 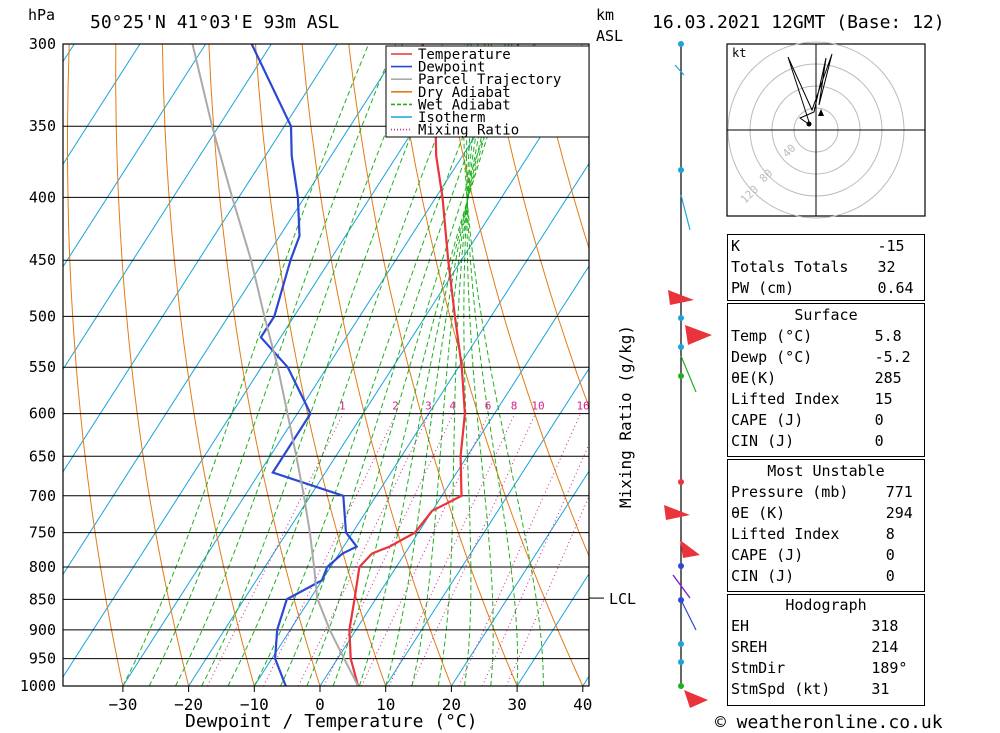 I want to click on mu-label: θE (K), so click(x=758, y=513).